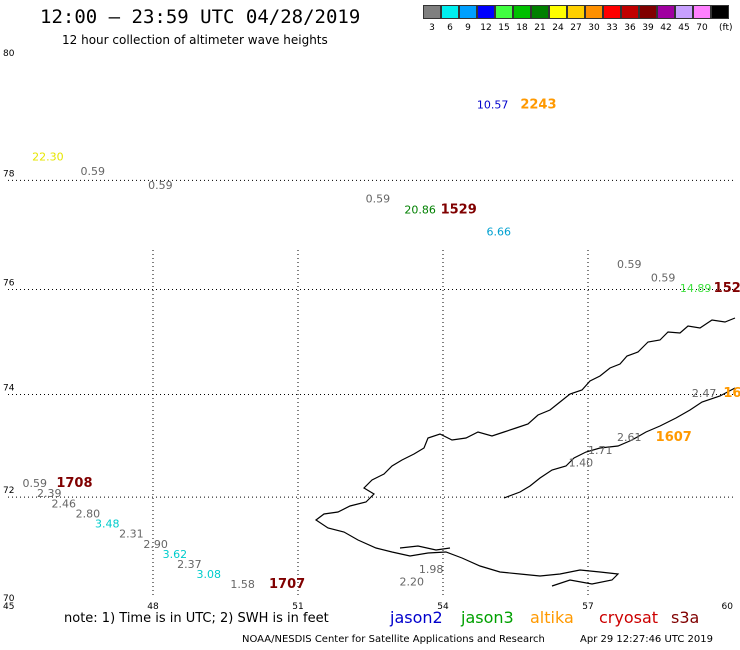 This screenshot has height=650, width=740. What do you see at coordinates (727, 288) in the screenshot?
I see `observation-time-label: 152` at bounding box center [727, 288].